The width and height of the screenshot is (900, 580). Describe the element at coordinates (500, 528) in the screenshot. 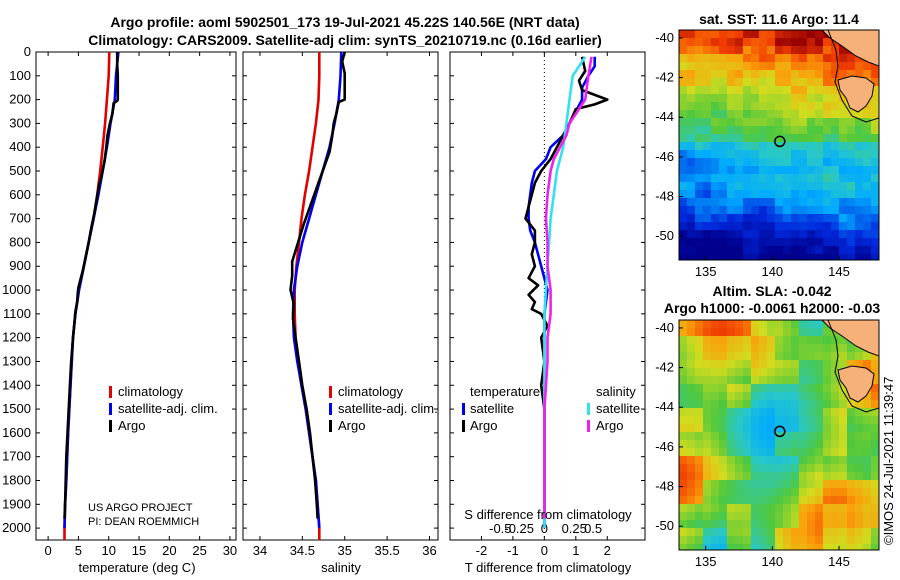

I see `s-tick-label: -0.5` at that location.